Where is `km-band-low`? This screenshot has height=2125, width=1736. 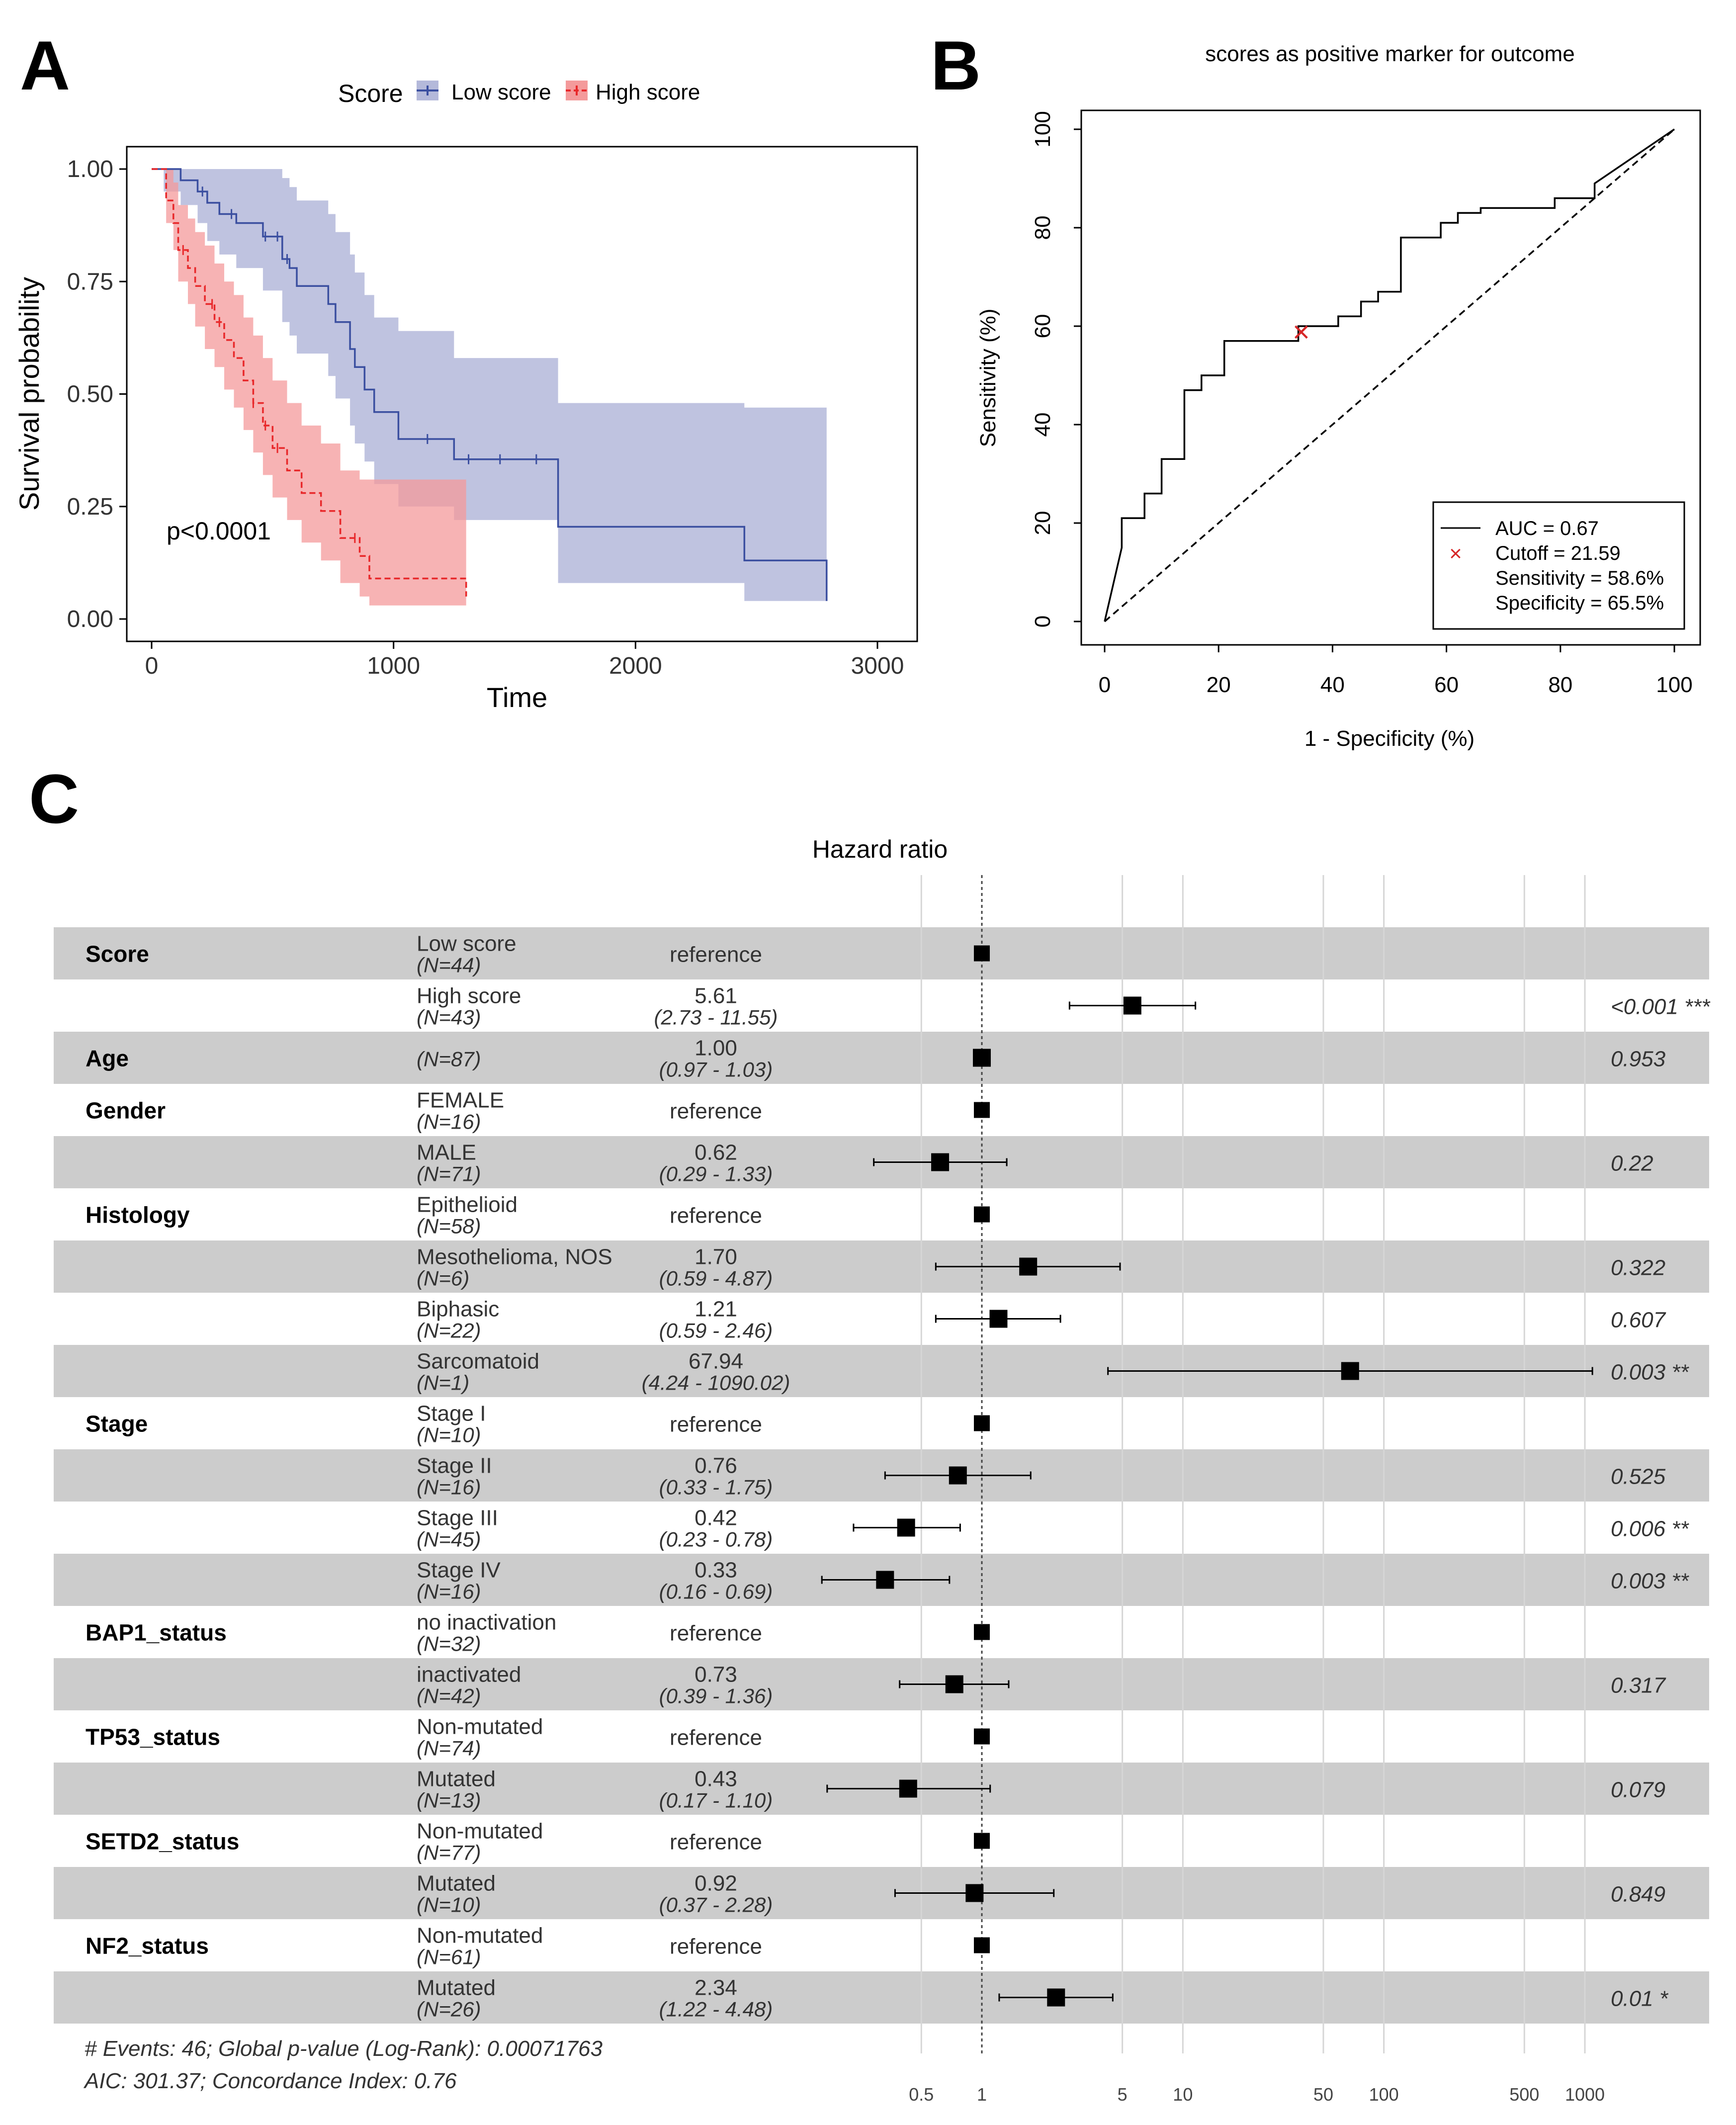
km-band-low is located at coordinates (489, 389).